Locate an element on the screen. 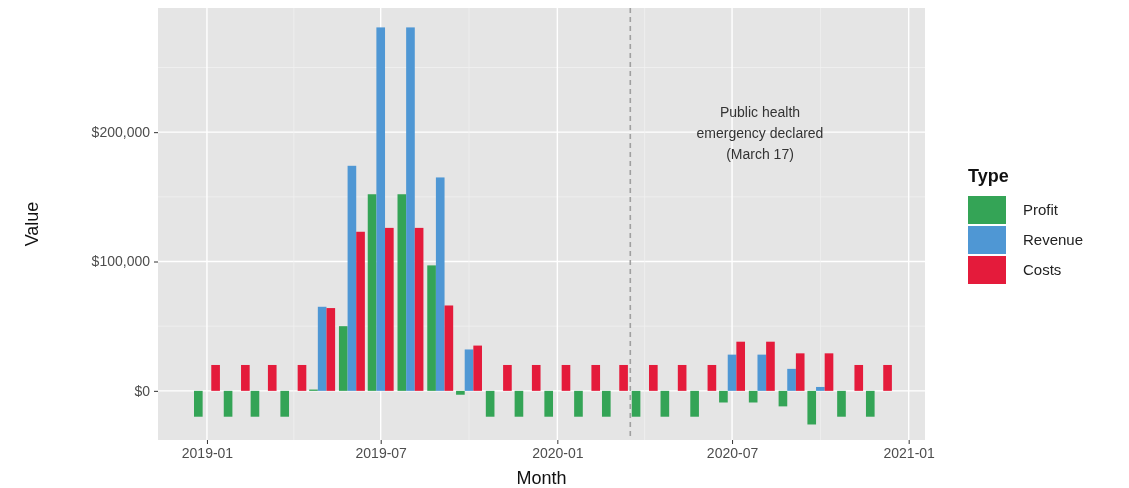 The image size is (1129, 488). x-tick-label: 2021-01 is located at coordinates (909, 452).